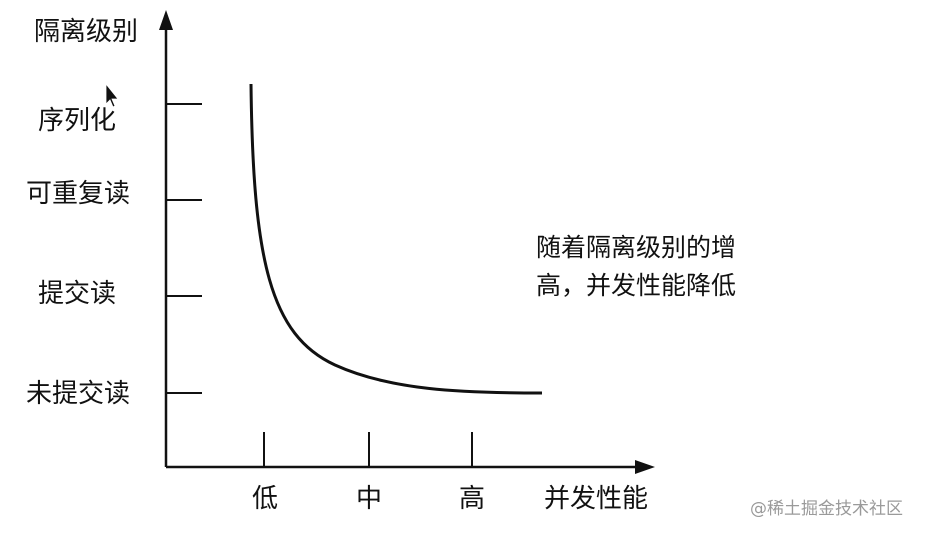 Image resolution: width=927 pixels, height=540 pixels. Describe the element at coordinates (78, 194) in the screenshot. I see `y-label-repeatable: 可重复读` at that location.